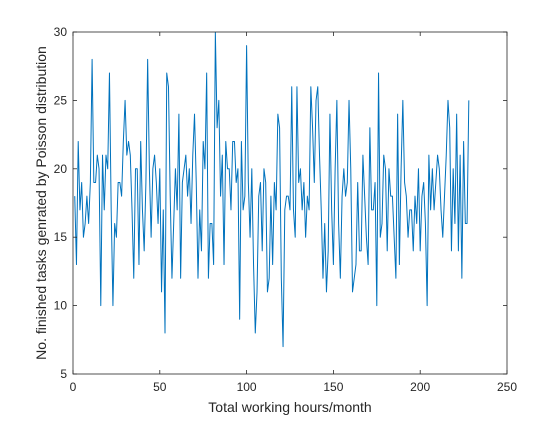 The height and width of the screenshot is (425, 560). What do you see at coordinates (160, 387) in the screenshot?
I see `x-tick-label: 50` at bounding box center [160, 387].